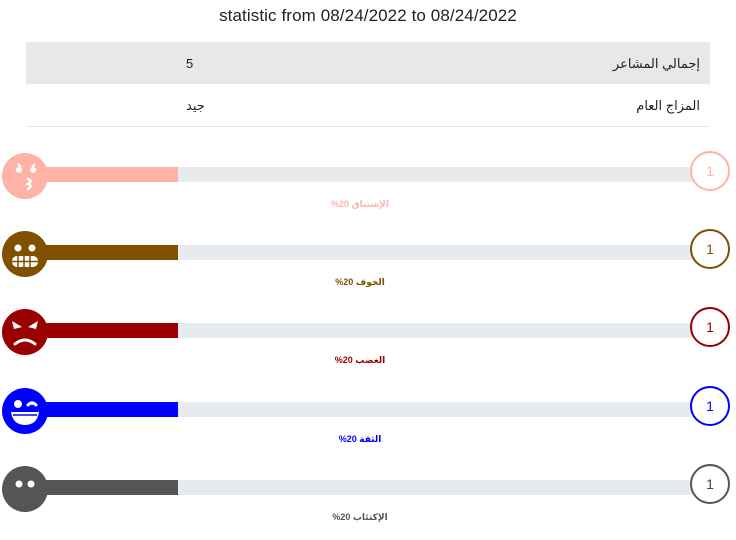 The image size is (736, 540). Describe the element at coordinates (370, 360) in the screenshot. I see `emotion-name: الغضب` at that location.